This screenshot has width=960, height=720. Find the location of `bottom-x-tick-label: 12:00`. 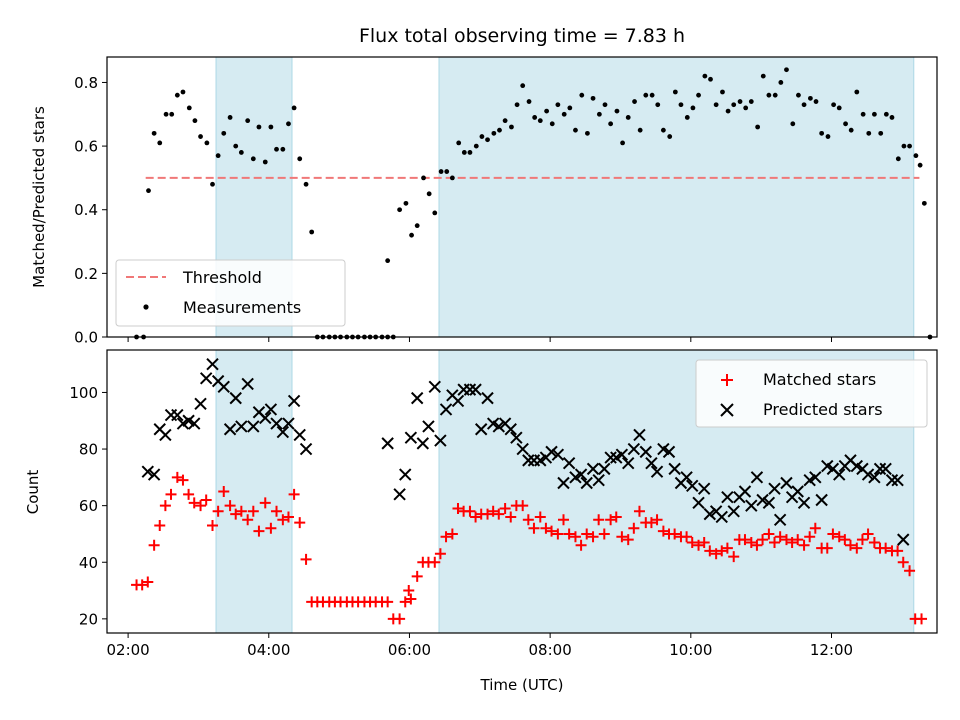

bottom-x-tick-label: 12:00 is located at coordinates (831, 650).